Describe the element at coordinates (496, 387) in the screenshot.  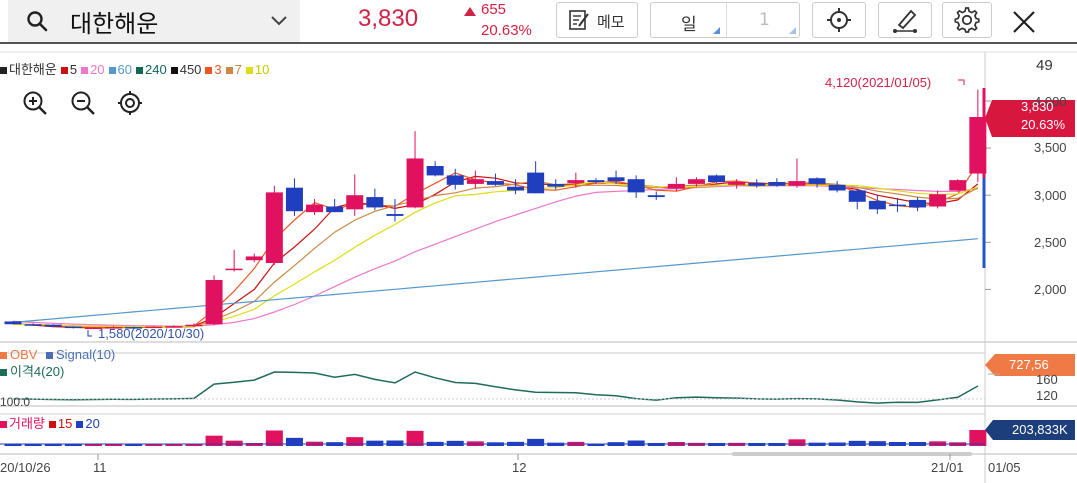
I see `disparity-line` at that location.